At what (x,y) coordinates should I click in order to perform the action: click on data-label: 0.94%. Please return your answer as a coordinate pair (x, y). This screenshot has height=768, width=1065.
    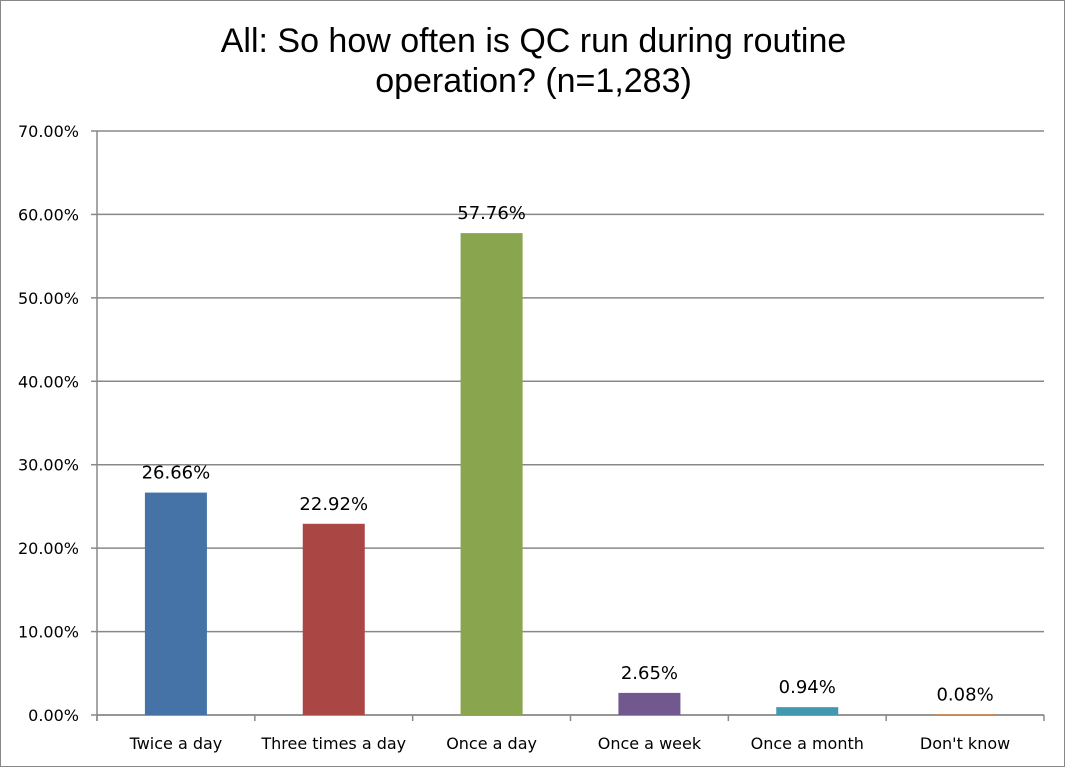
    Looking at the image, I should click on (807, 687).